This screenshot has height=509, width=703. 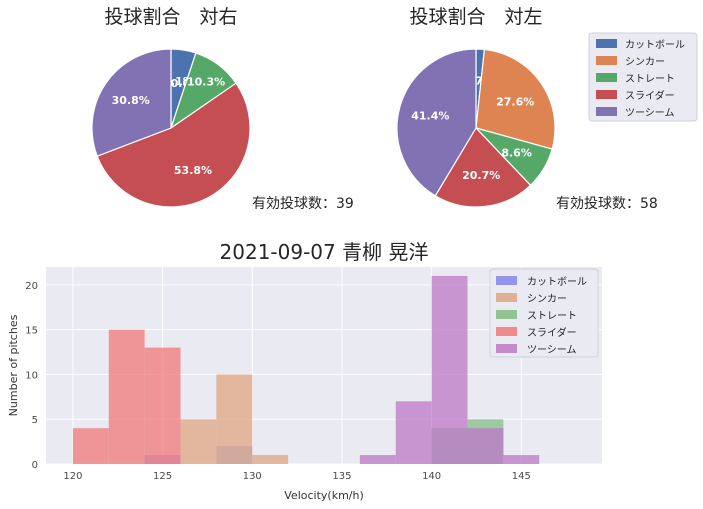 What do you see at coordinates (13, 365) in the screenshot?
I see `y-axis-label: Number of pitches` at bounding box center [13, 365].